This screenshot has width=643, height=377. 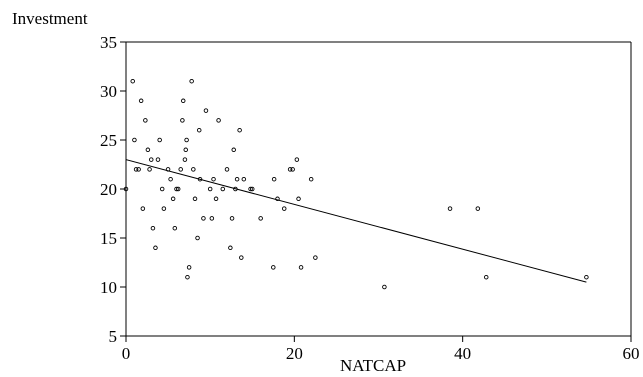 What do you see at coordinates (50, 18) in the screenshot?
I see `y-axis-title: Investment` at bounding box center [50, 18].